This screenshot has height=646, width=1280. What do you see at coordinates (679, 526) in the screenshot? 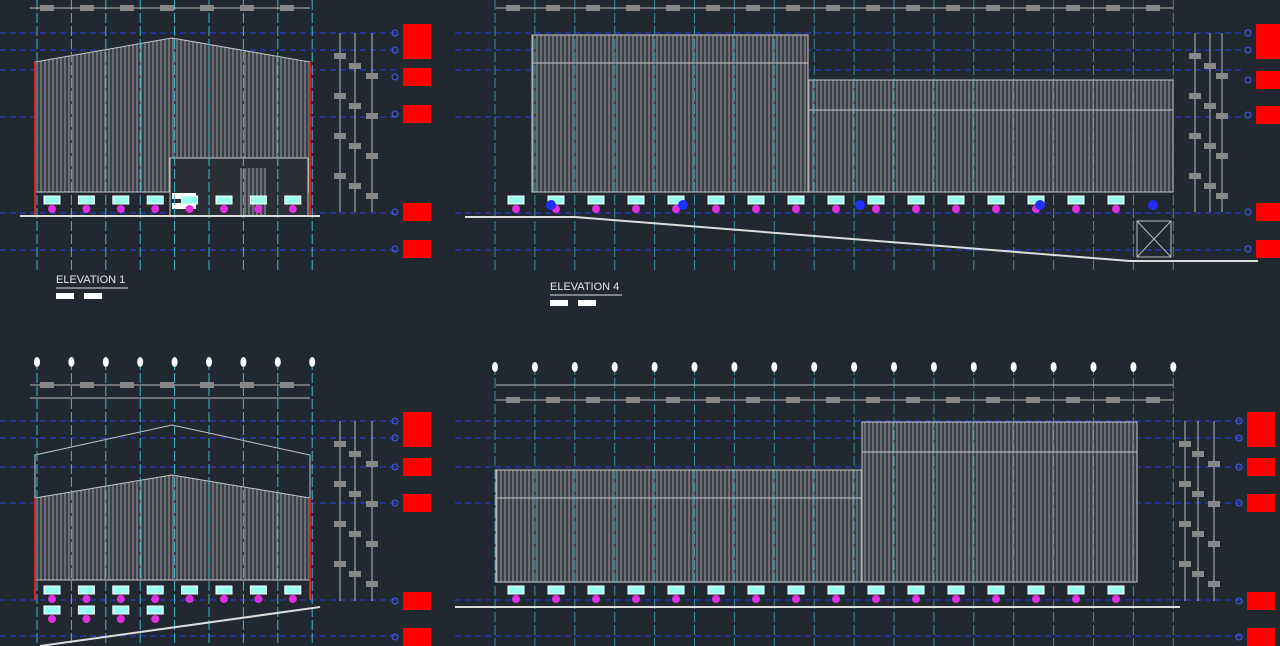
I see `wall-cladding` at bounding box center [679, 526].